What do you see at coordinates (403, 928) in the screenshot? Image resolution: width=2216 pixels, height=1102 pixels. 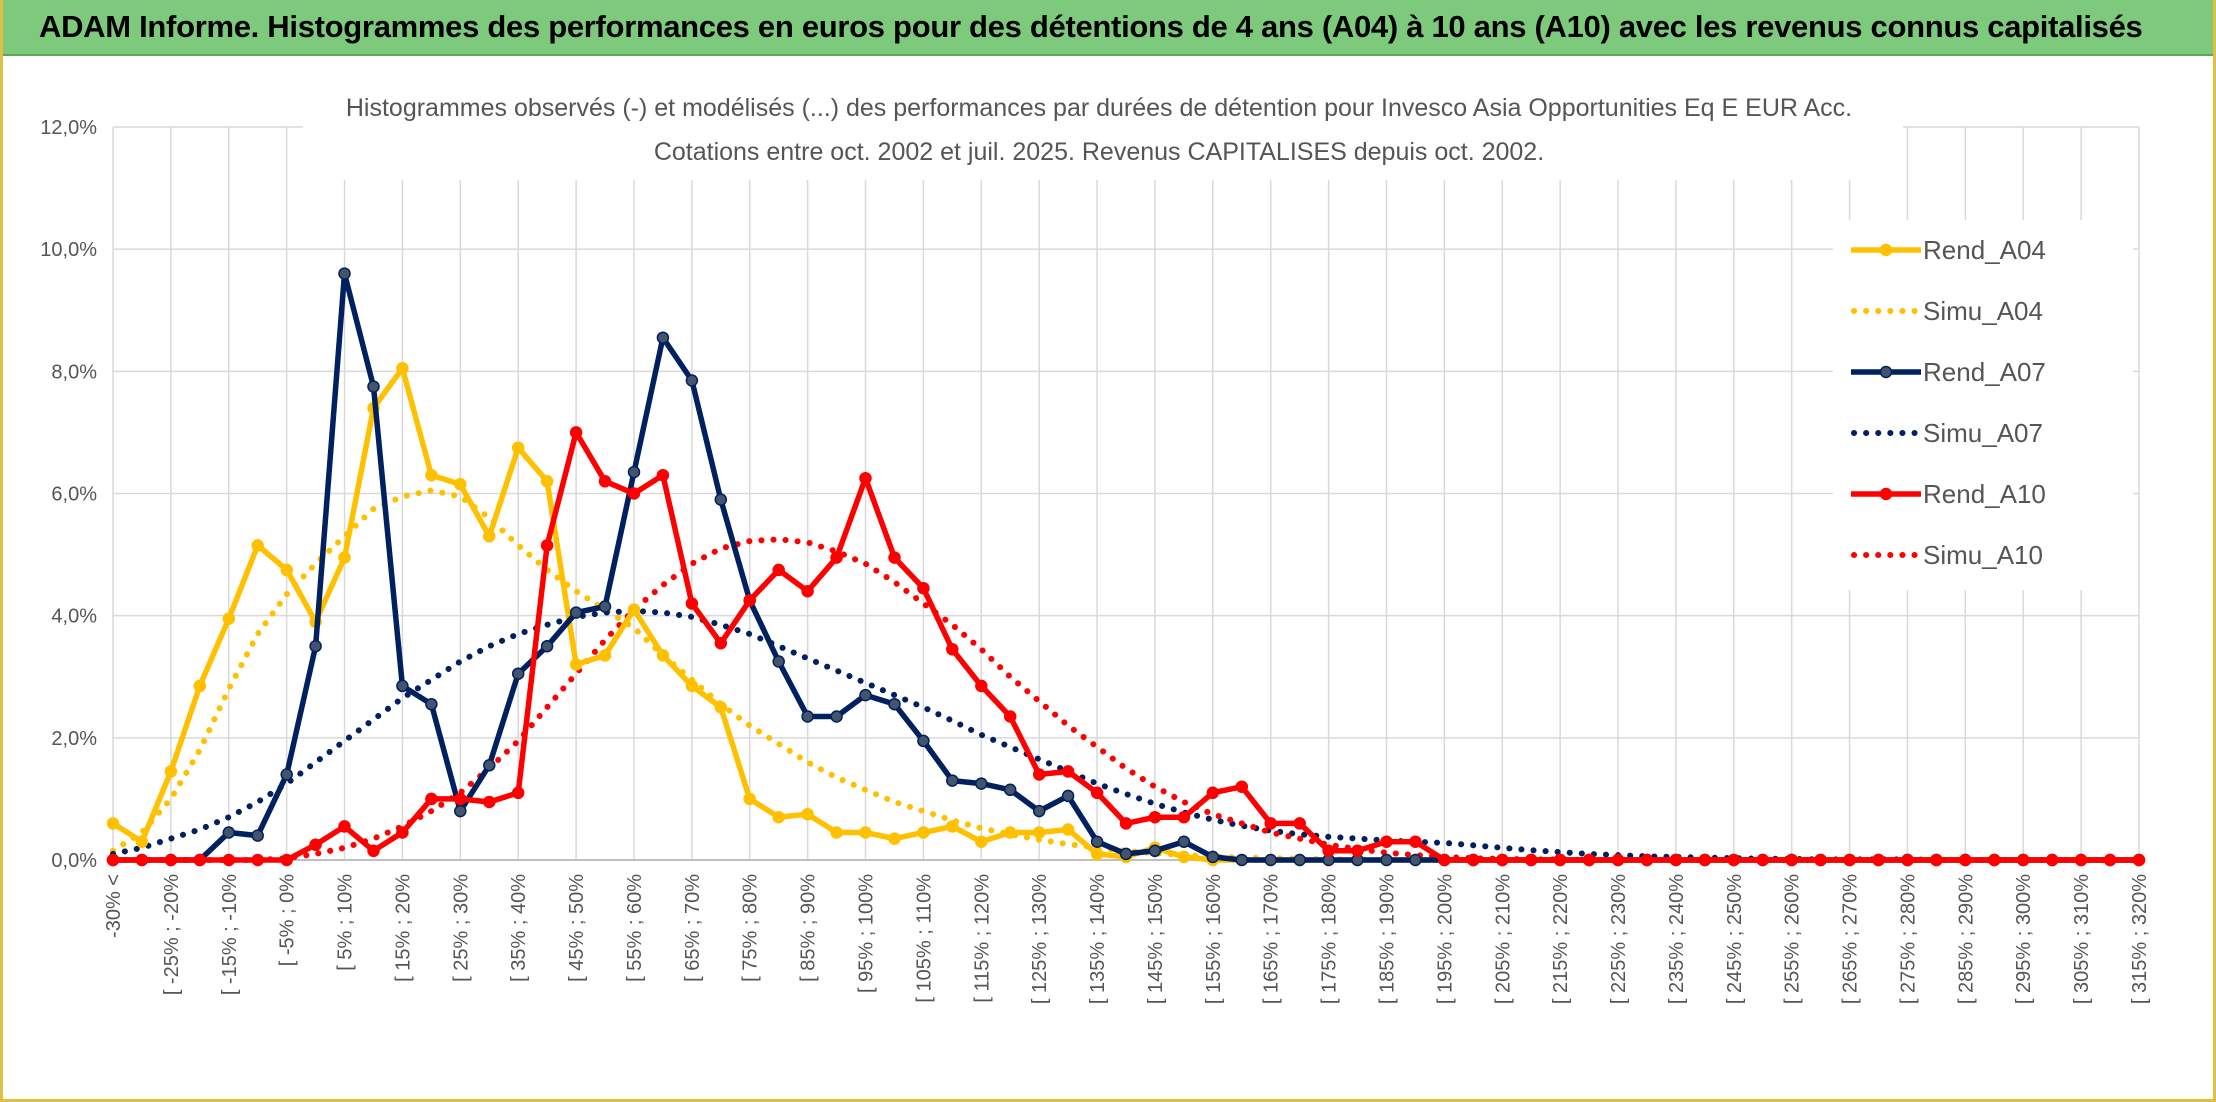 I see `x-tick-label: [ 15% ; 20%` at bounding box center [403, 928].